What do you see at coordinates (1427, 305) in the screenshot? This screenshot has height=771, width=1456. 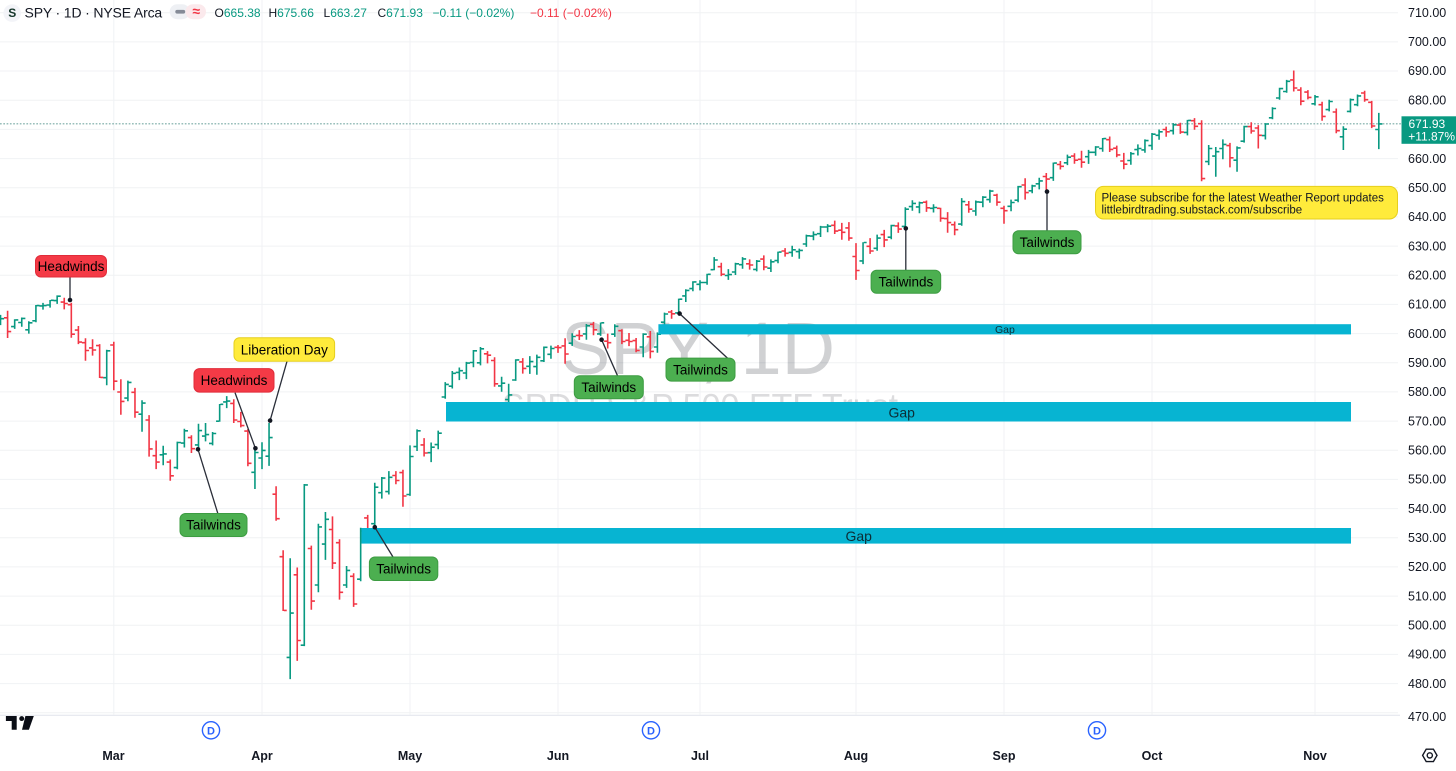 I see `svg-text: 610.00` at bounding box center [1427, 305].